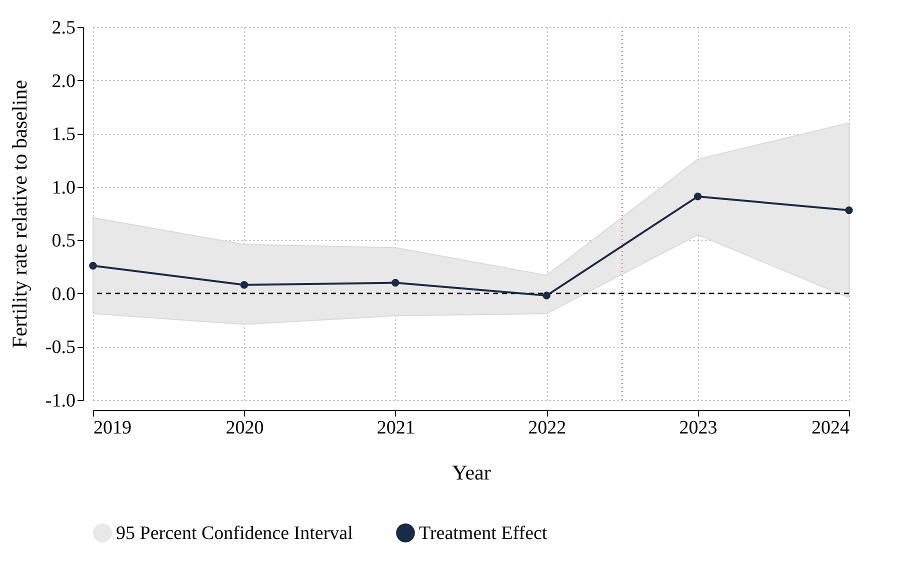  I want to click on y-tick-label: 2.5, so click(64, 28).